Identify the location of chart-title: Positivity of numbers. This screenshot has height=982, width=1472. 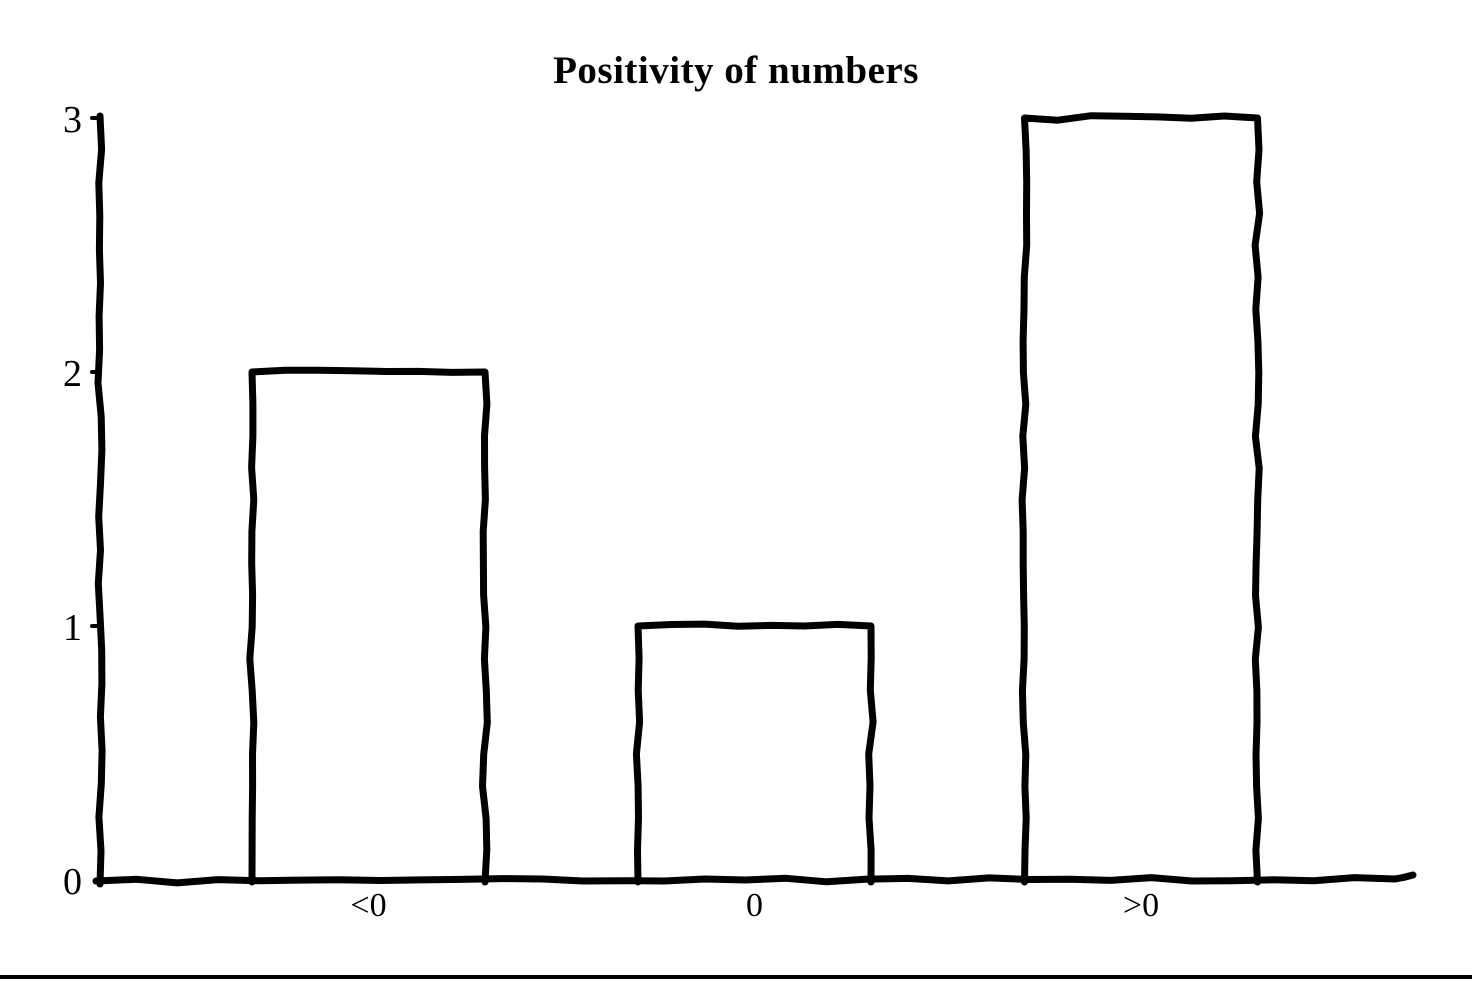
(736, 71).